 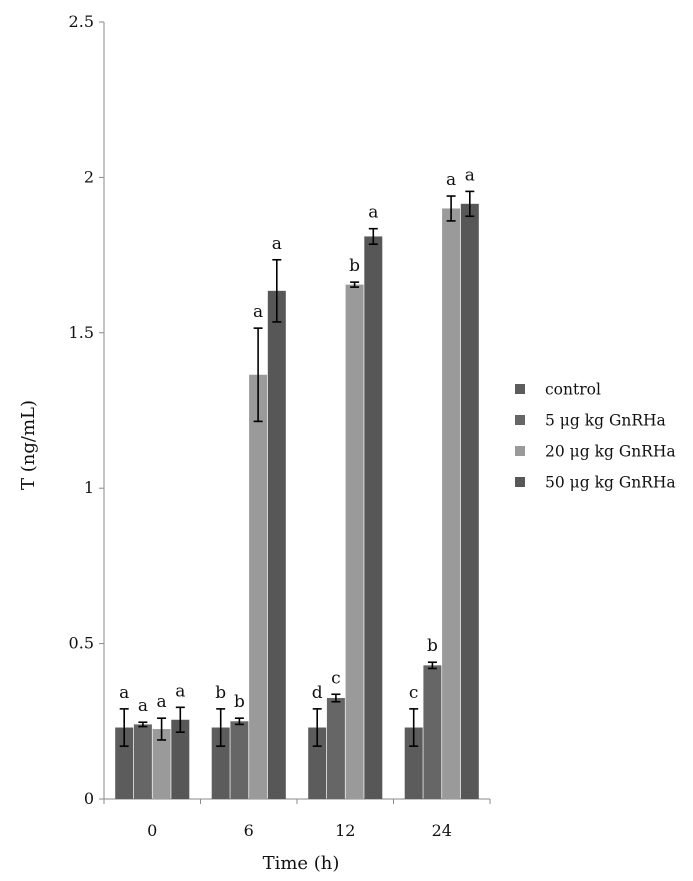 What do you see at coordinates (345, 830) in the screenshot?
I see `x-tick-label: 12` at bounding box center [345, 830].